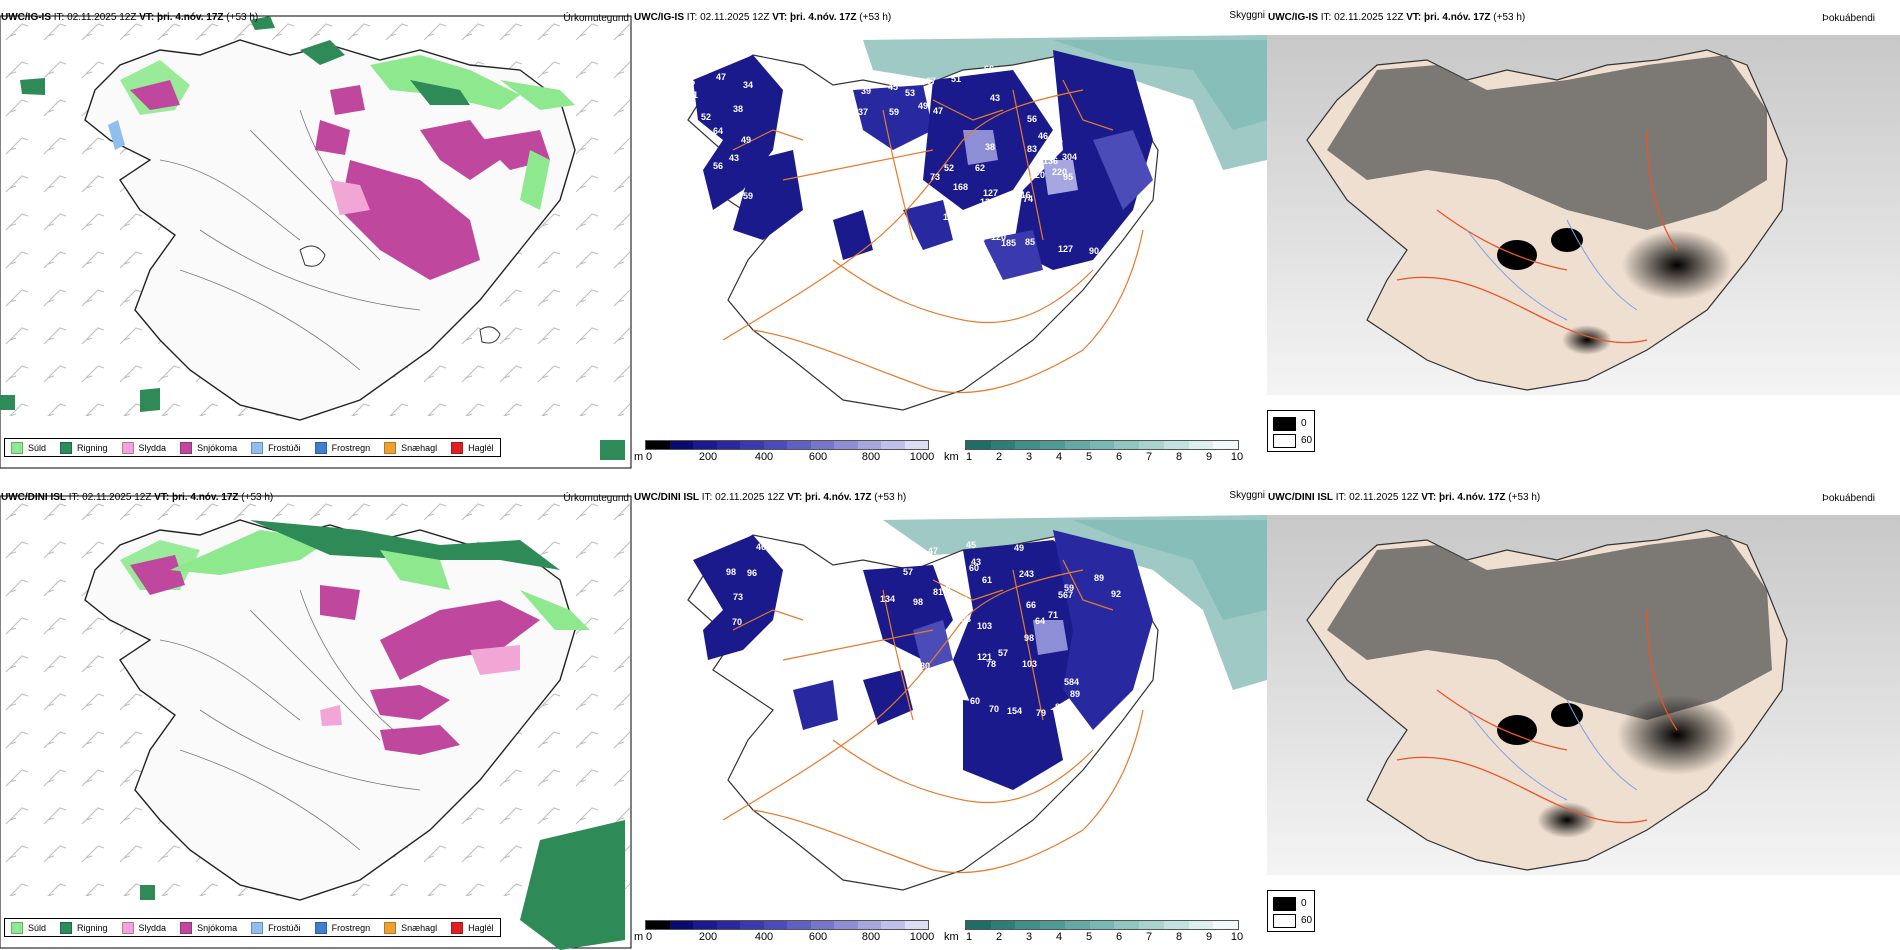  Describe the element at coordinates (958, 235) in the screenshot. I see `ceiling-label: 88` at that location.